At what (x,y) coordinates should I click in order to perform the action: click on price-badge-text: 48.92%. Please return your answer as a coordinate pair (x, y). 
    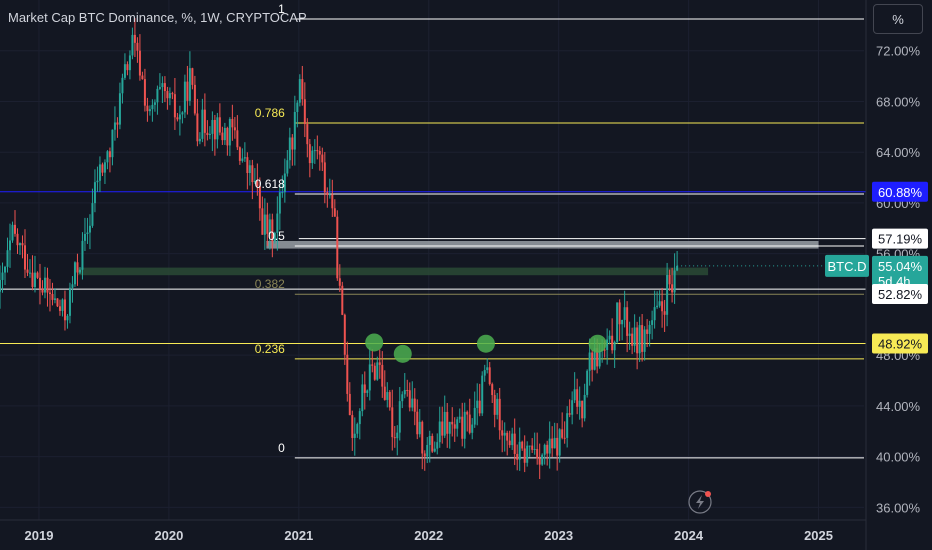
    Looking at the image, I should click on (900, 343).